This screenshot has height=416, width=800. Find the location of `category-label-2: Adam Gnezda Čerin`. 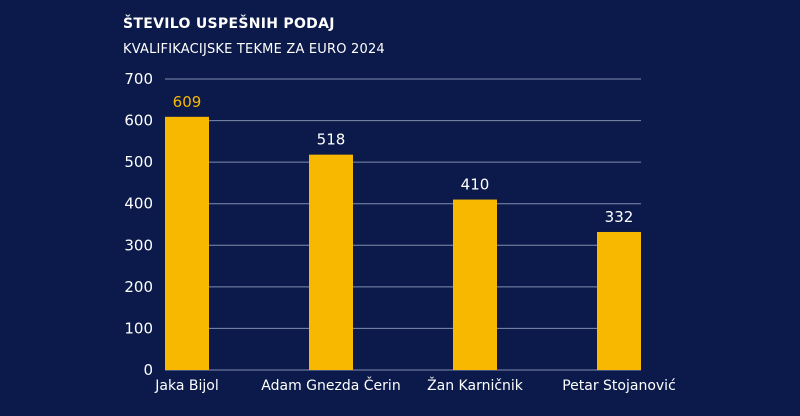

category-label-2: Adam Gnezda Čerin is located at coordinates (330, 385).